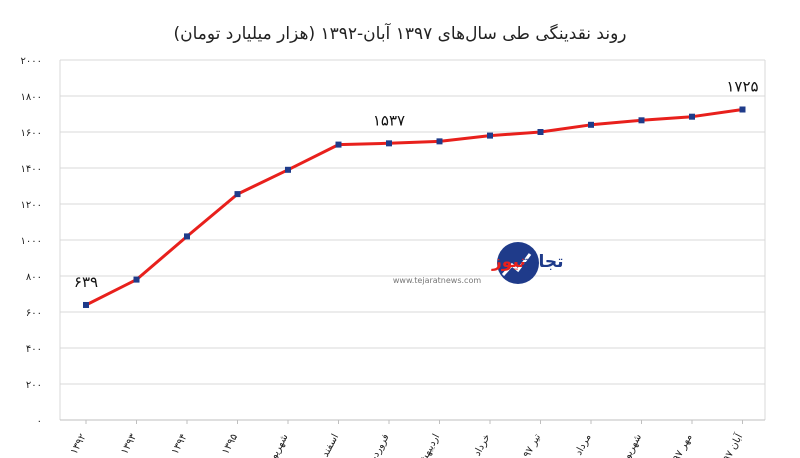  What do you see at coordinates (330, 445) in the screenshot?
I see `x-tick-label: اسفند` at bounding box center [330, 445].